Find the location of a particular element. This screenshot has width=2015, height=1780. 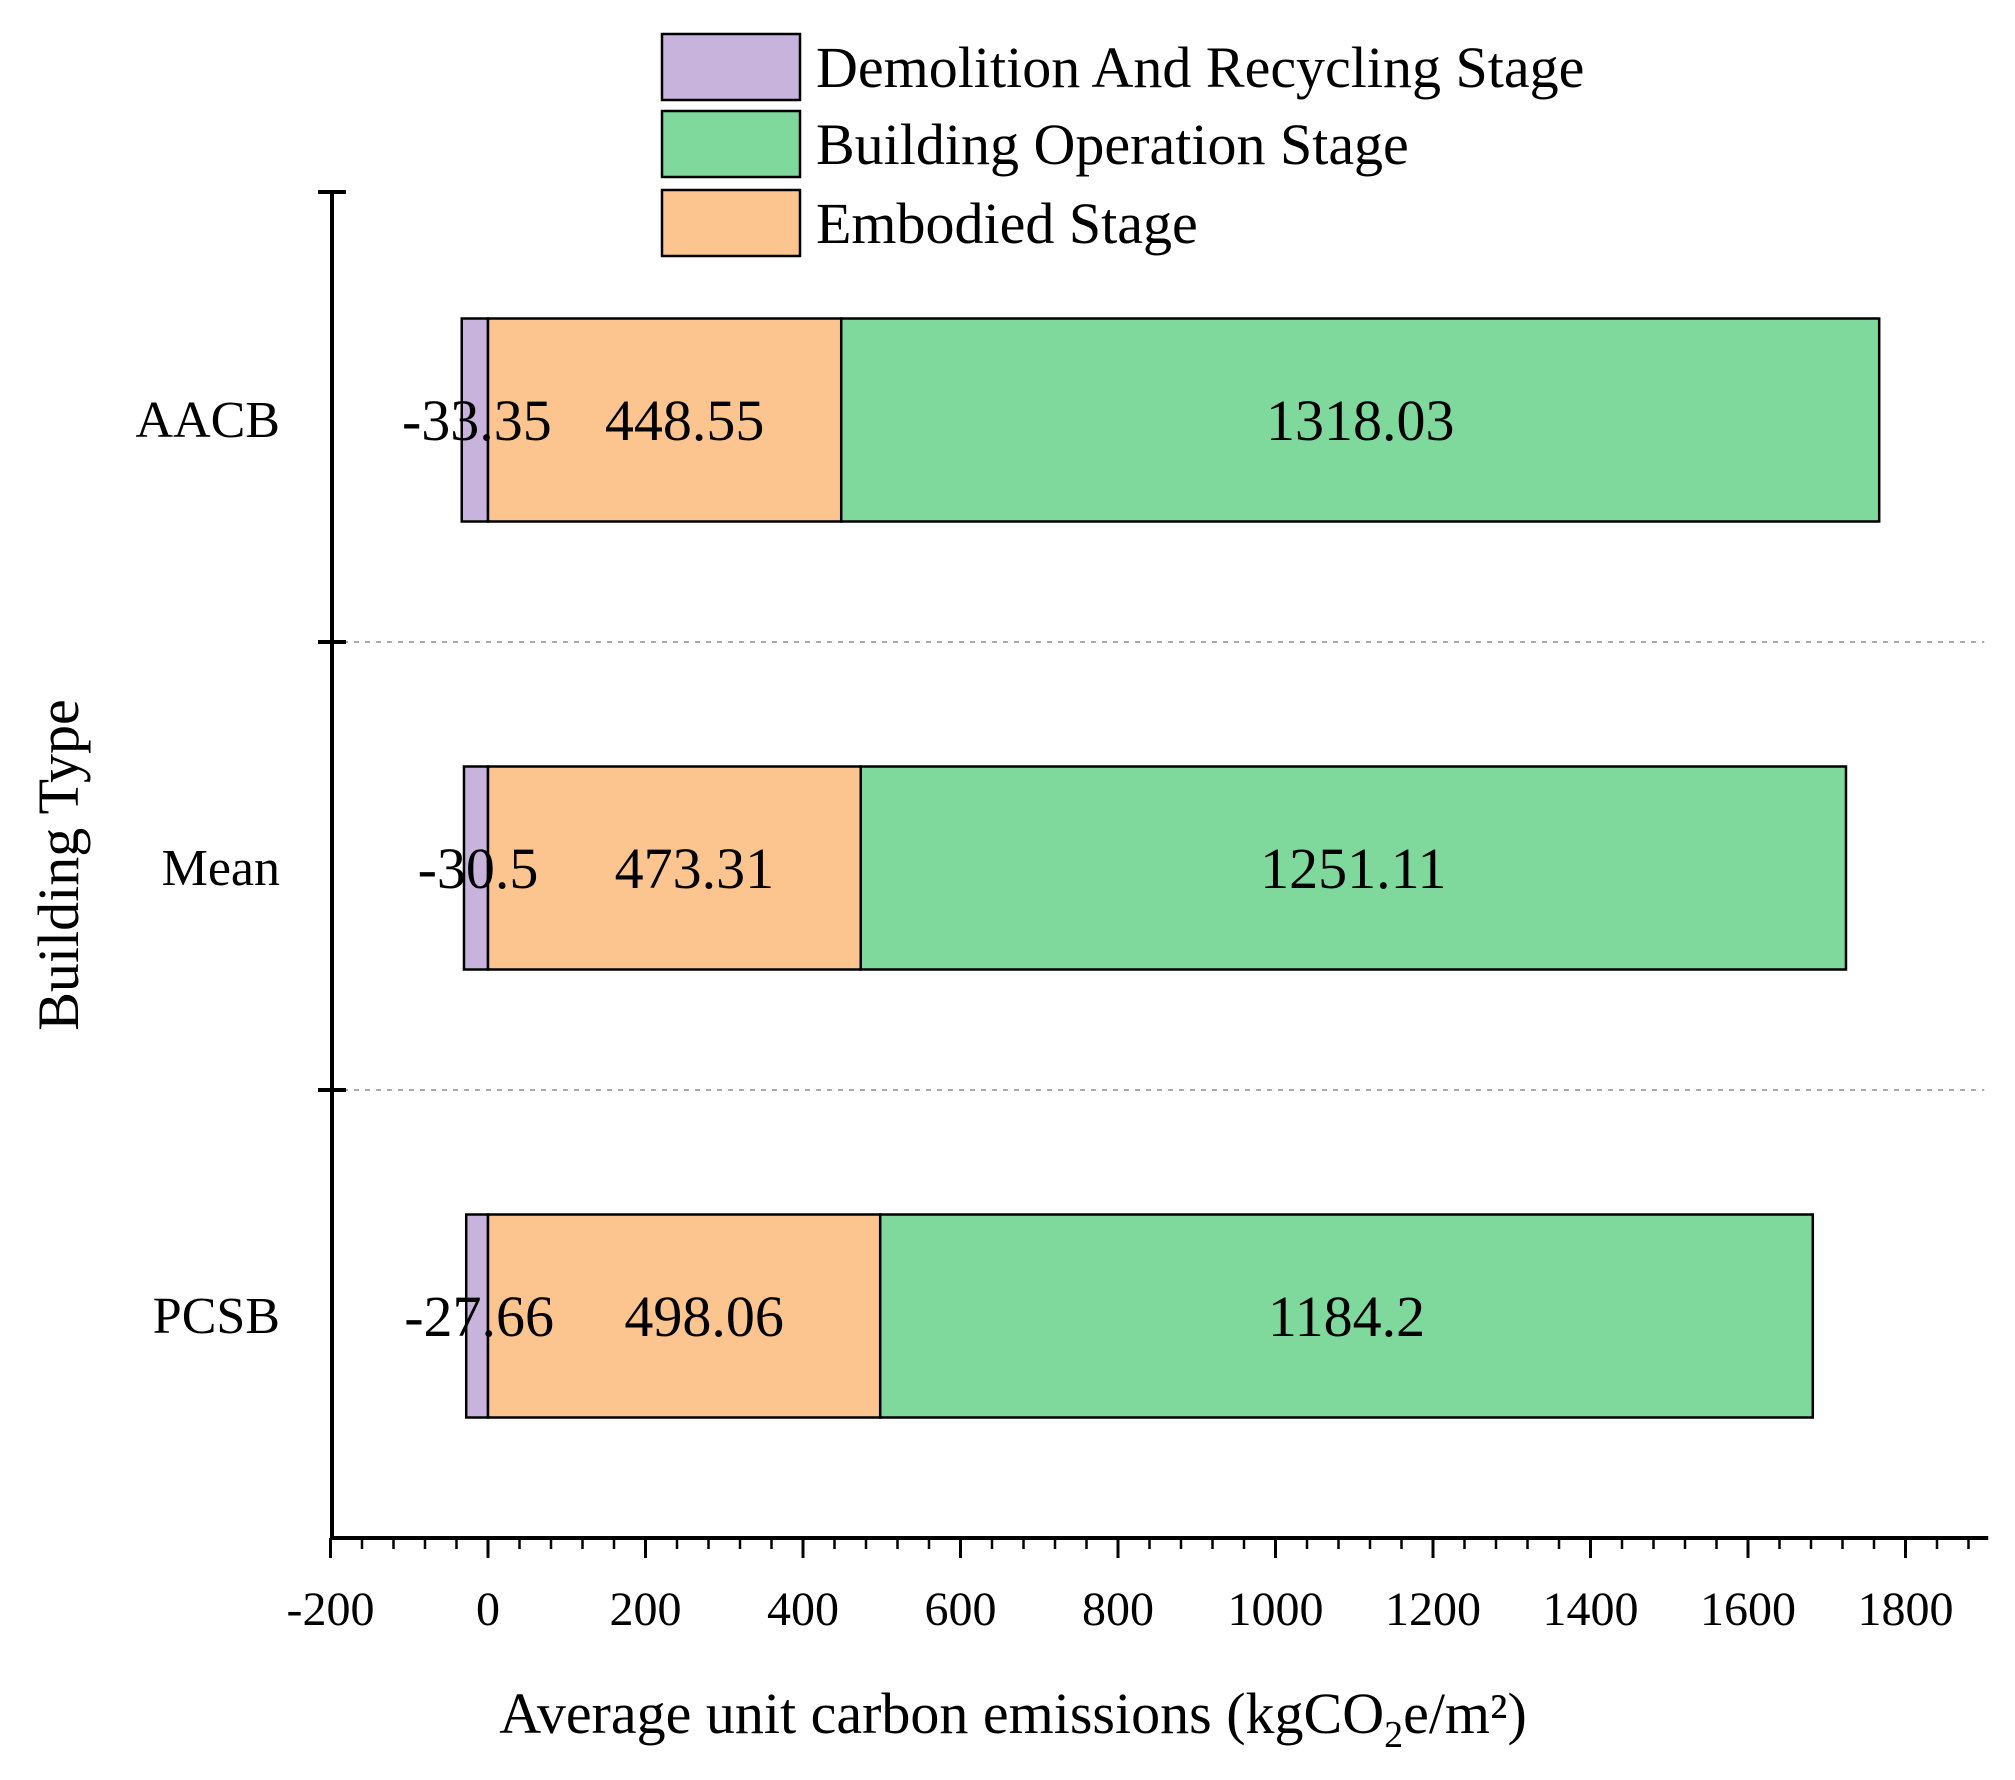

x-tick-label: 1200 is located at coordinates (1433, 1609).